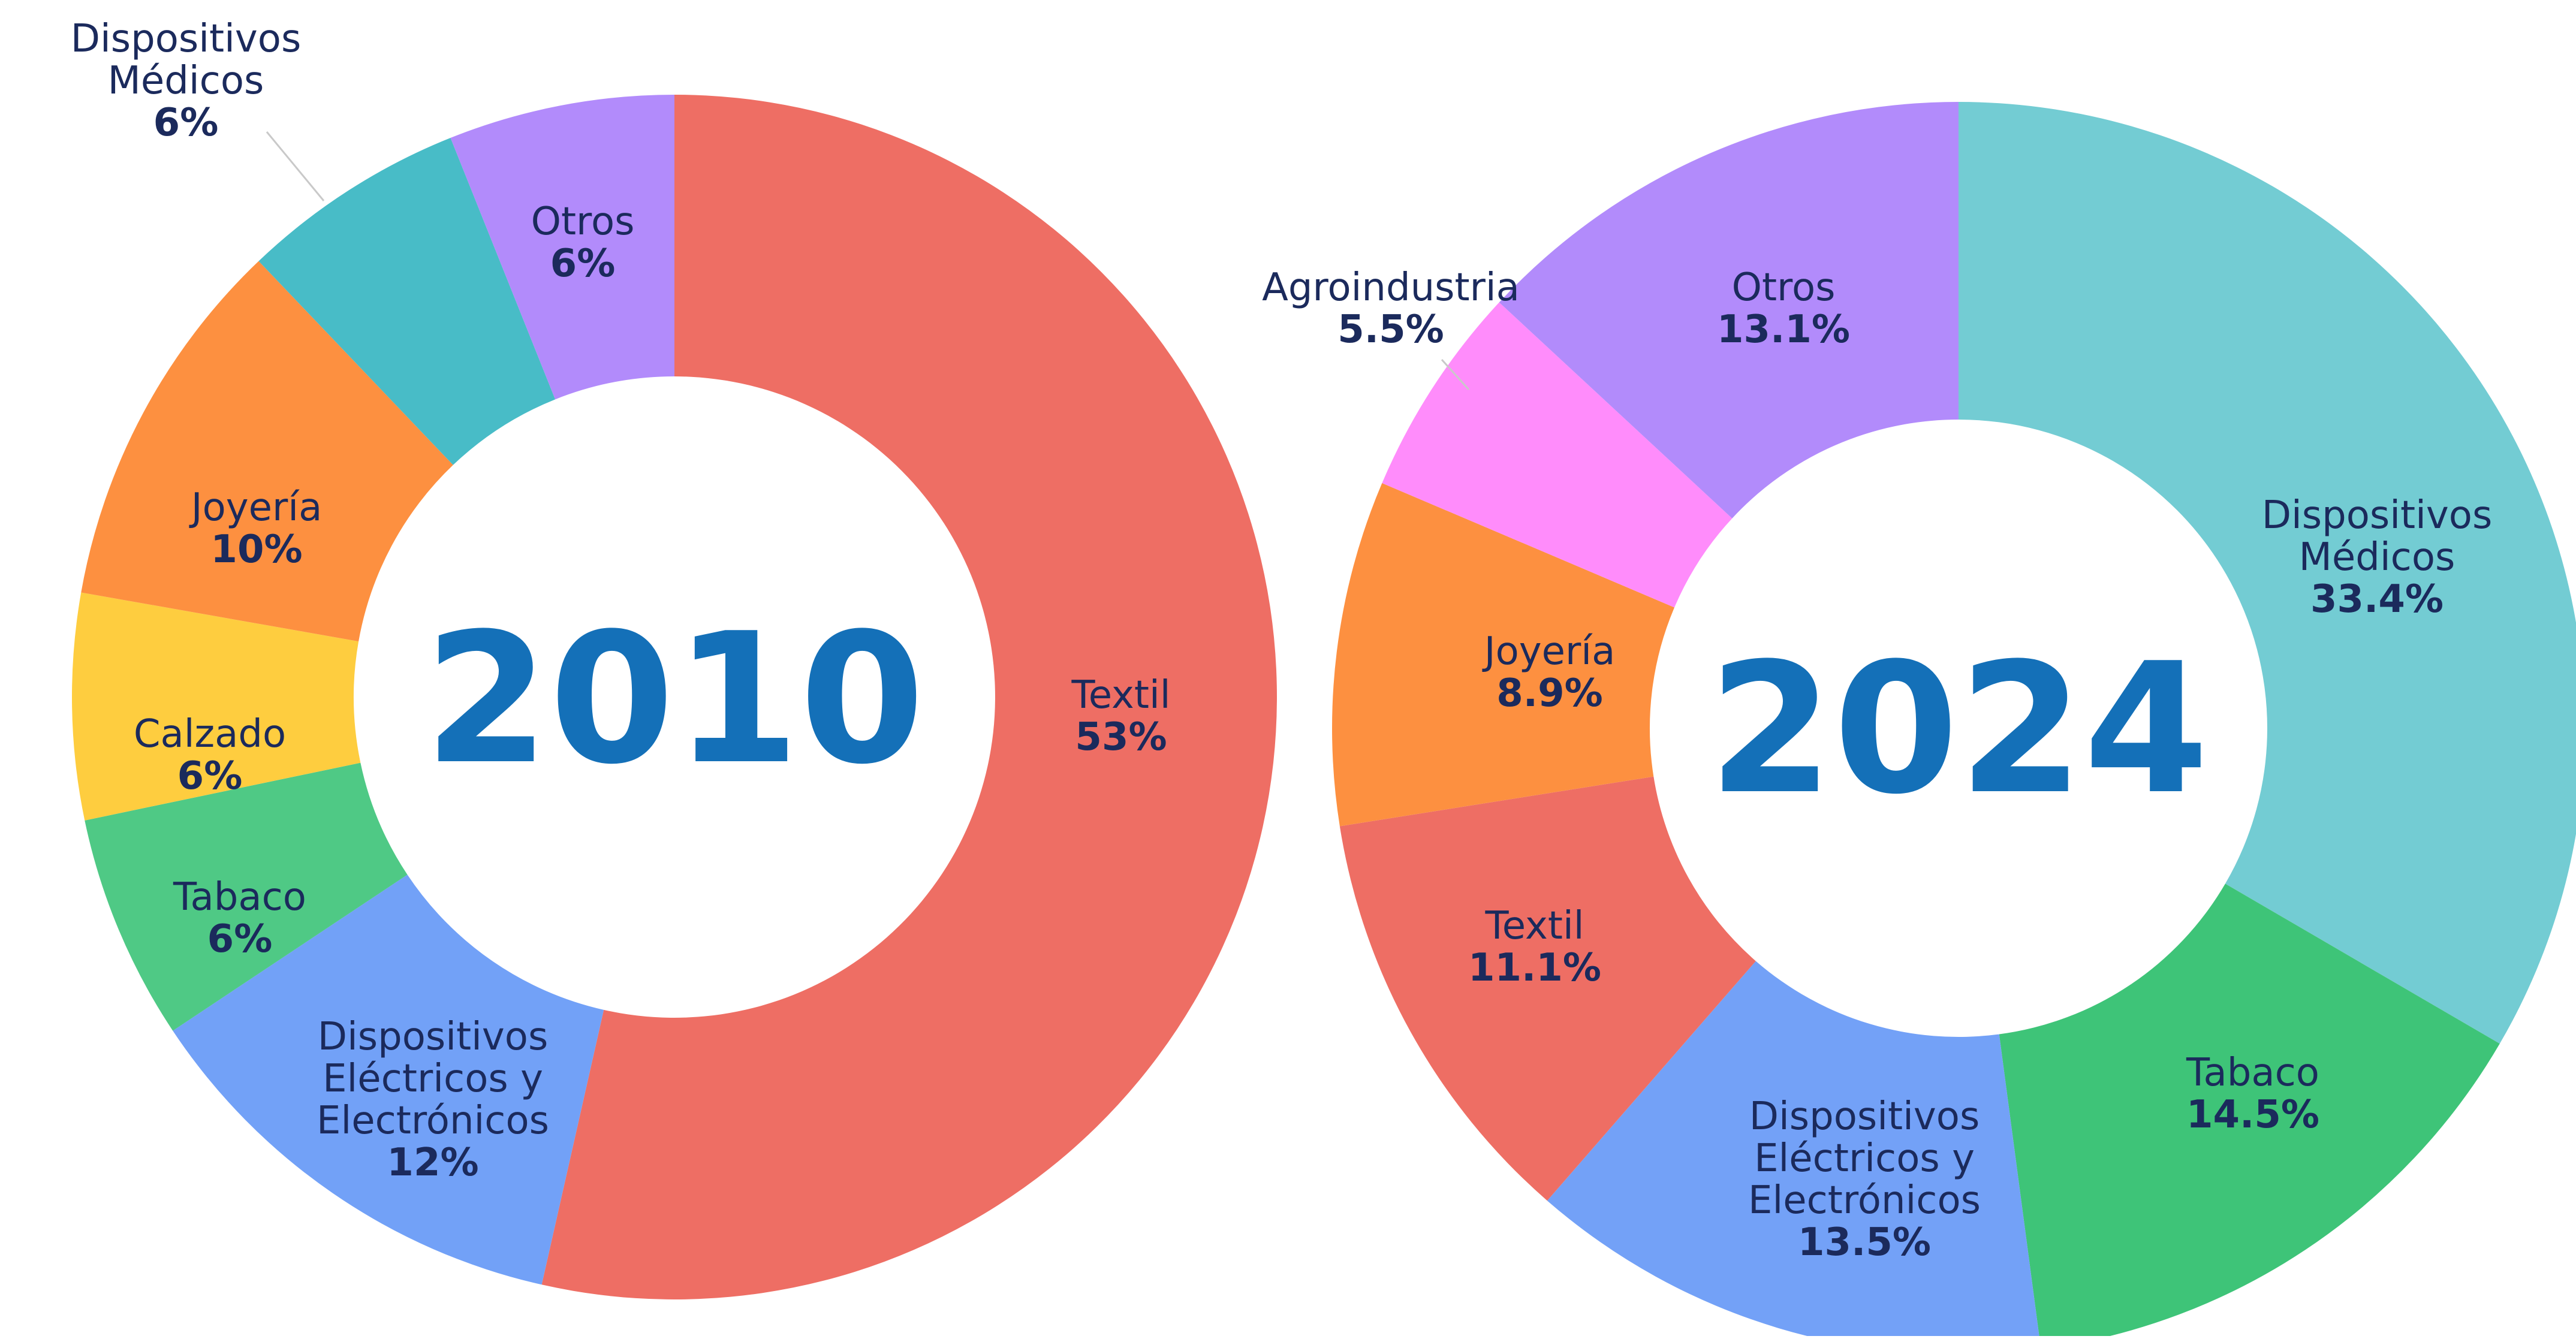 This screenshot has height=1339, width=2576. Describe the element at coordinates (216, 706) in the screenshot. I see `slice-2010-calzado` at that location.